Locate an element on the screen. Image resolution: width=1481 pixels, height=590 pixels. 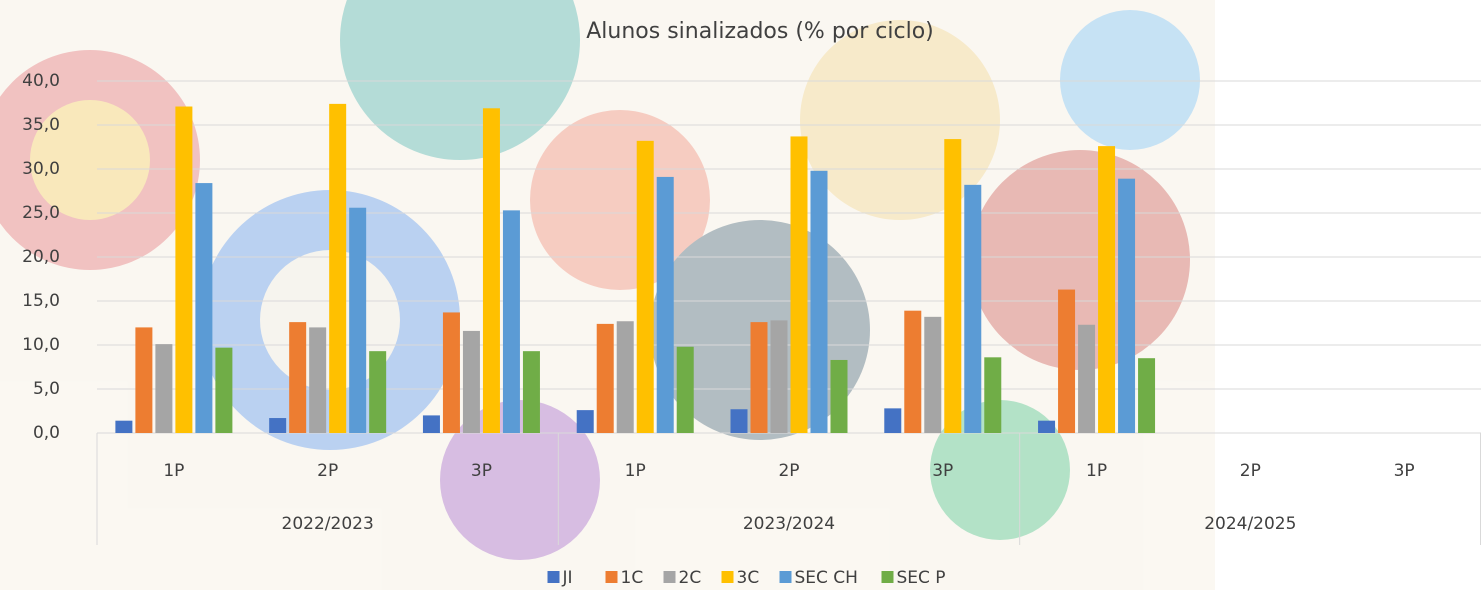
legend-label: SEC CH is located at coordinates (826, 578).